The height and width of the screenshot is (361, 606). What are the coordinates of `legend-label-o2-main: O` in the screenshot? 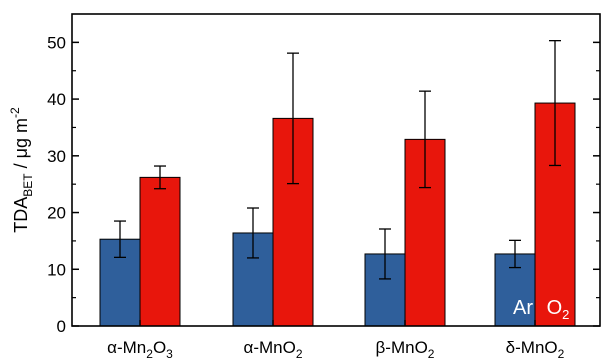 It's located at (555, 308).